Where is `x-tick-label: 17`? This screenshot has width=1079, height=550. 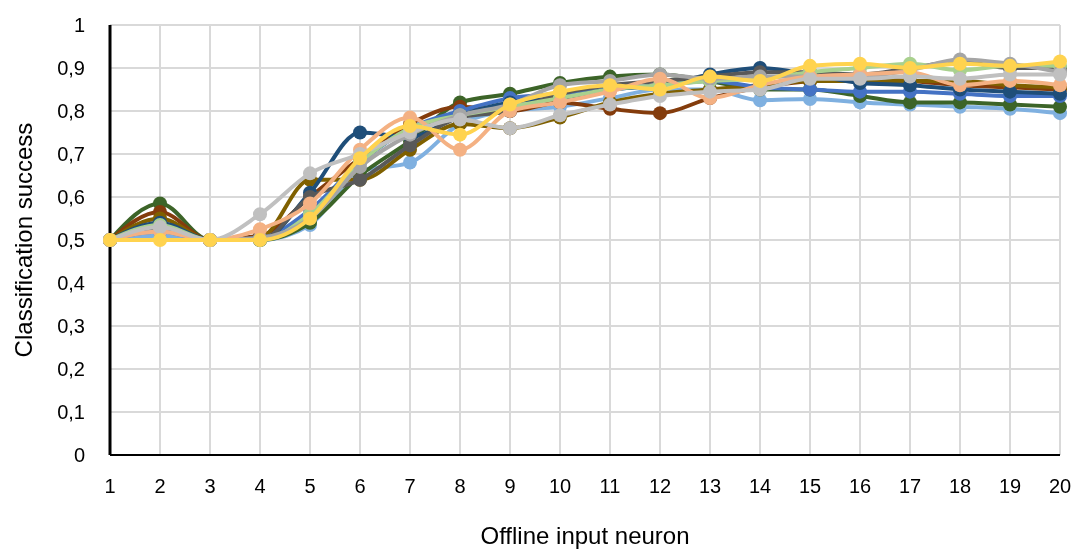 x-tick-label: 17 is located at coordinates (910, 486).